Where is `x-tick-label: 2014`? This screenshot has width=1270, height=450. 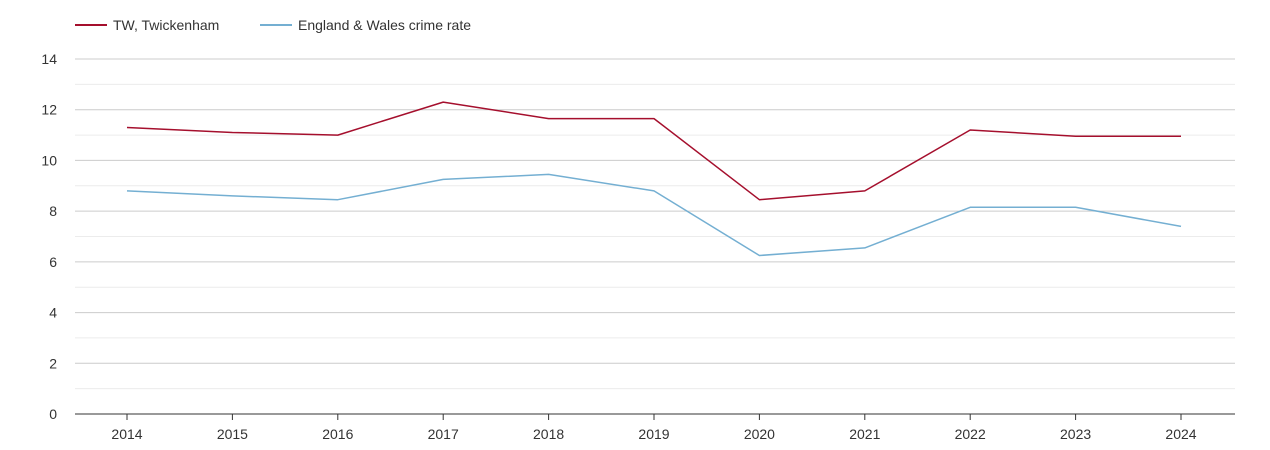 x-tick-label: 2014 is located at coordinates (126, 434).